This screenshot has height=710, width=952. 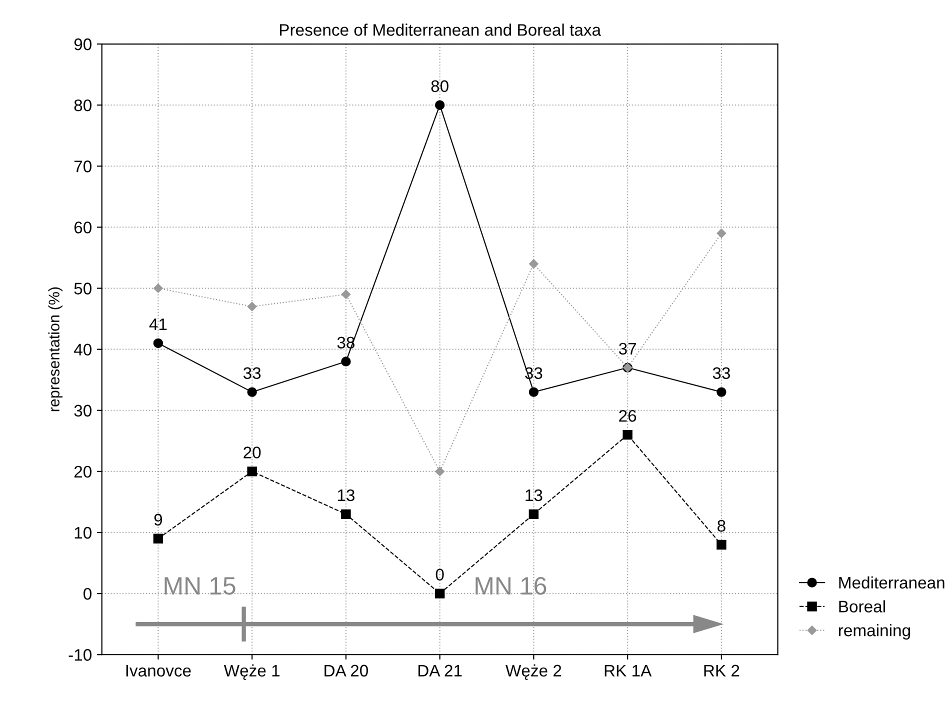 What do you see at coordinates (511, 586) in the screenshot?
I see `annotation: MN 16` at bounding box center [511, 586].